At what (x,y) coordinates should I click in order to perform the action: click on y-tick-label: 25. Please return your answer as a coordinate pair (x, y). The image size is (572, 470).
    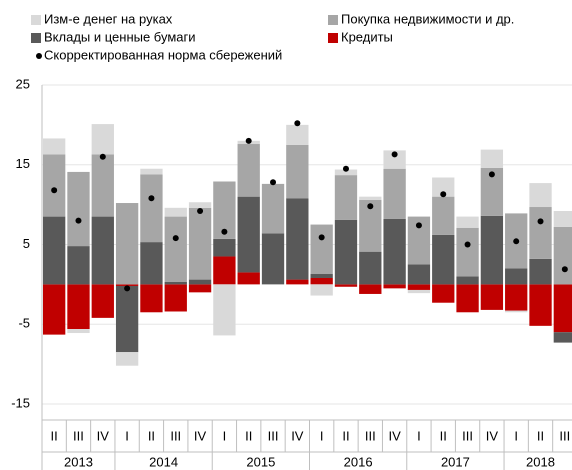
    Looking at the image, I should click on (23, 83).